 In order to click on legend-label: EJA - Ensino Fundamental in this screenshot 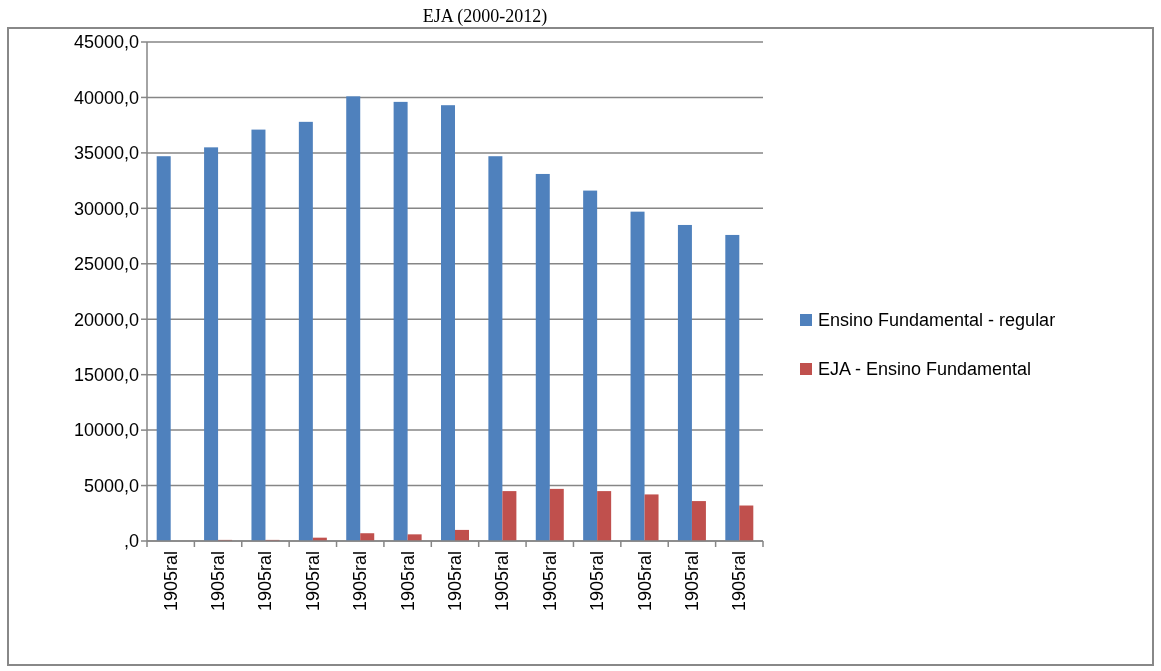, I will do `click(925, 369)`.